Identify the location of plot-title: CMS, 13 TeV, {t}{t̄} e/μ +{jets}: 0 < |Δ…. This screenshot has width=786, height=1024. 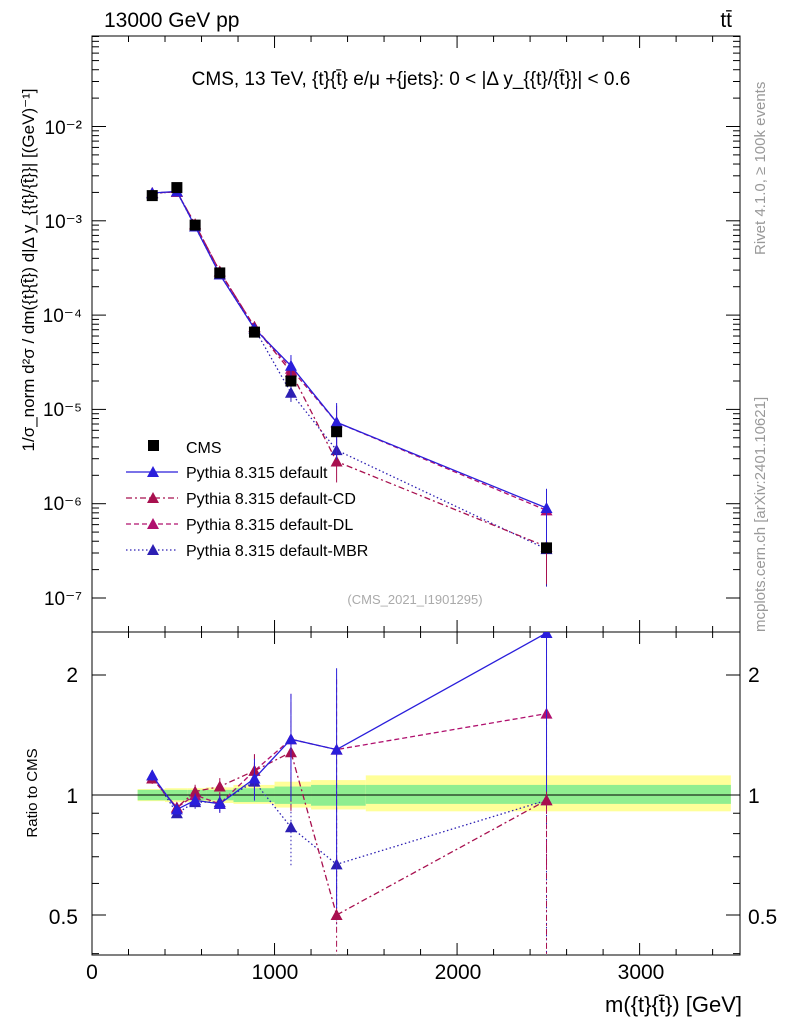
(411, 79).